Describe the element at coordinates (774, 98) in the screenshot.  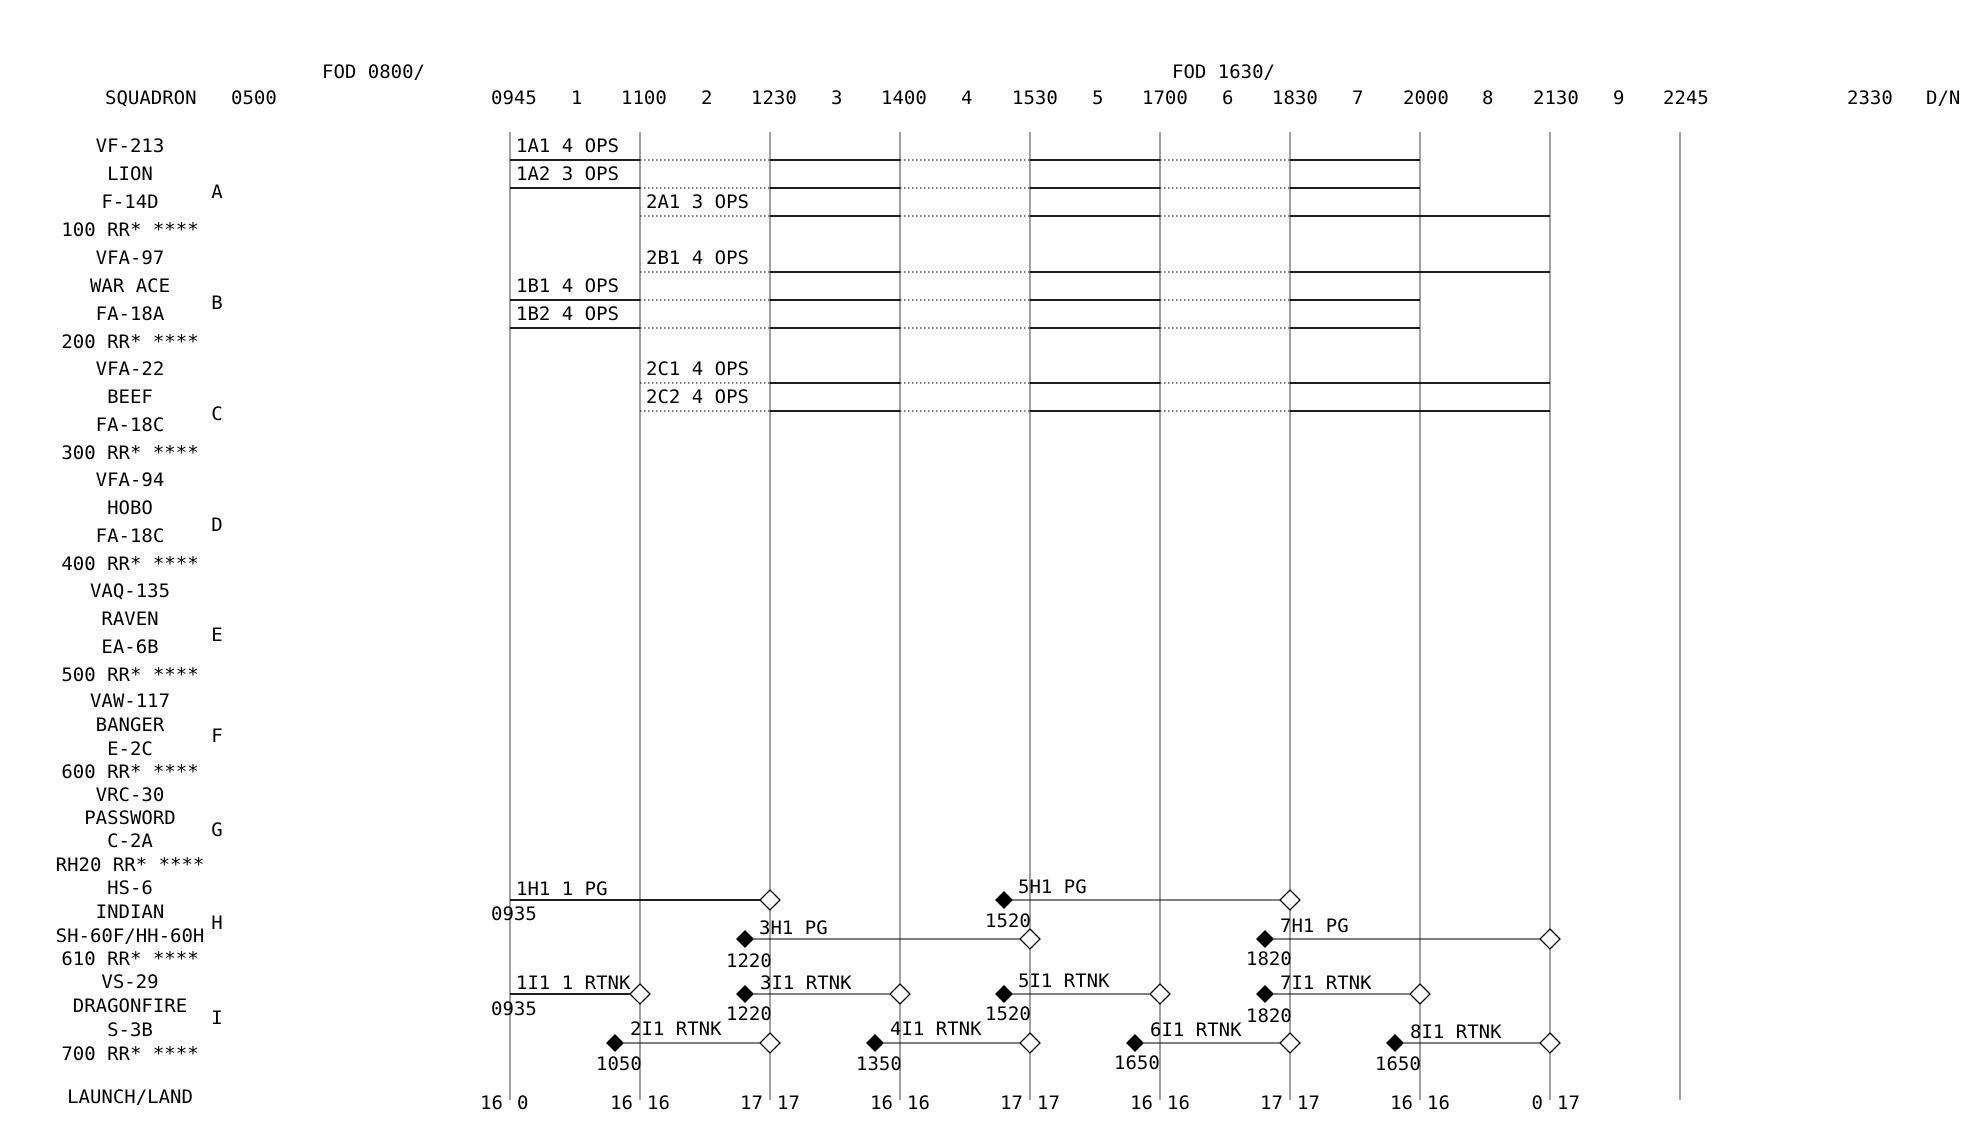
I see `time-label: 1230` at that location.